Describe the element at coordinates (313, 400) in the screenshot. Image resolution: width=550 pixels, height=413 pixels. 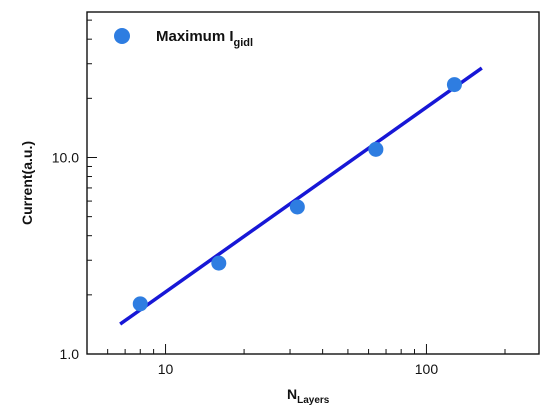
I see `x-axis-label-sub: Layers` at that location.